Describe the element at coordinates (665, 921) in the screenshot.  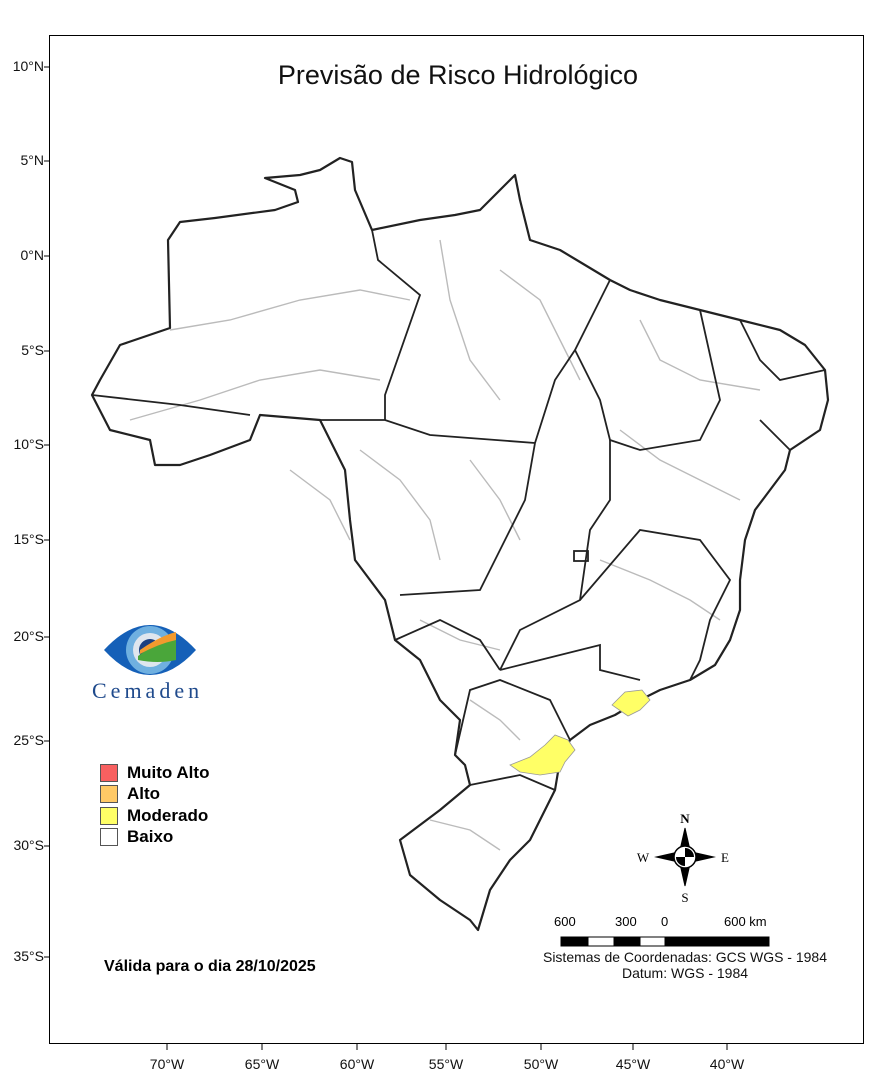
I see `scale-label: 0` at that location.